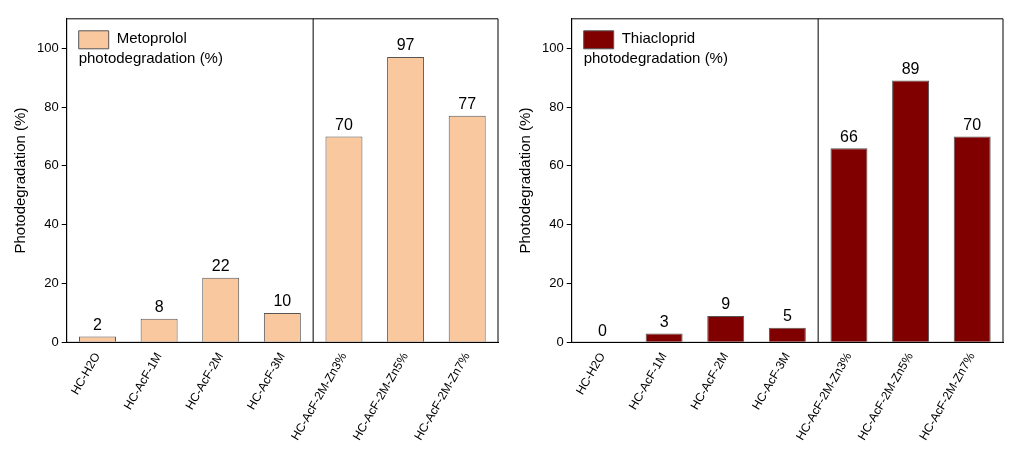 Image resolution: width=1021 pixels, height=454 pixels. I want to click on data-label: 10, so click(282, 301).